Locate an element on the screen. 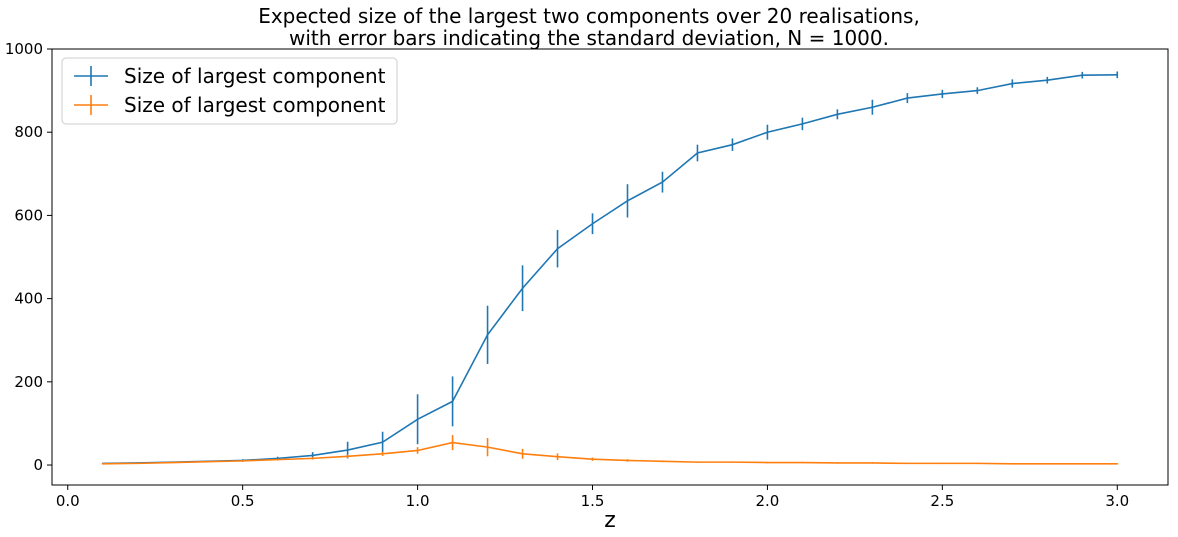 This screenshot has height=537, width=1178. y-tick-label: 800 is located at coordinates (28, 132).